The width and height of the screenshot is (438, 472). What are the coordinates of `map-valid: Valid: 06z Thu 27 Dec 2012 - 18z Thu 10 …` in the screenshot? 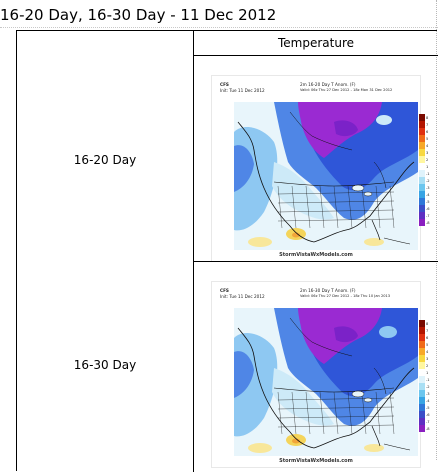 It's located at (345, 296).